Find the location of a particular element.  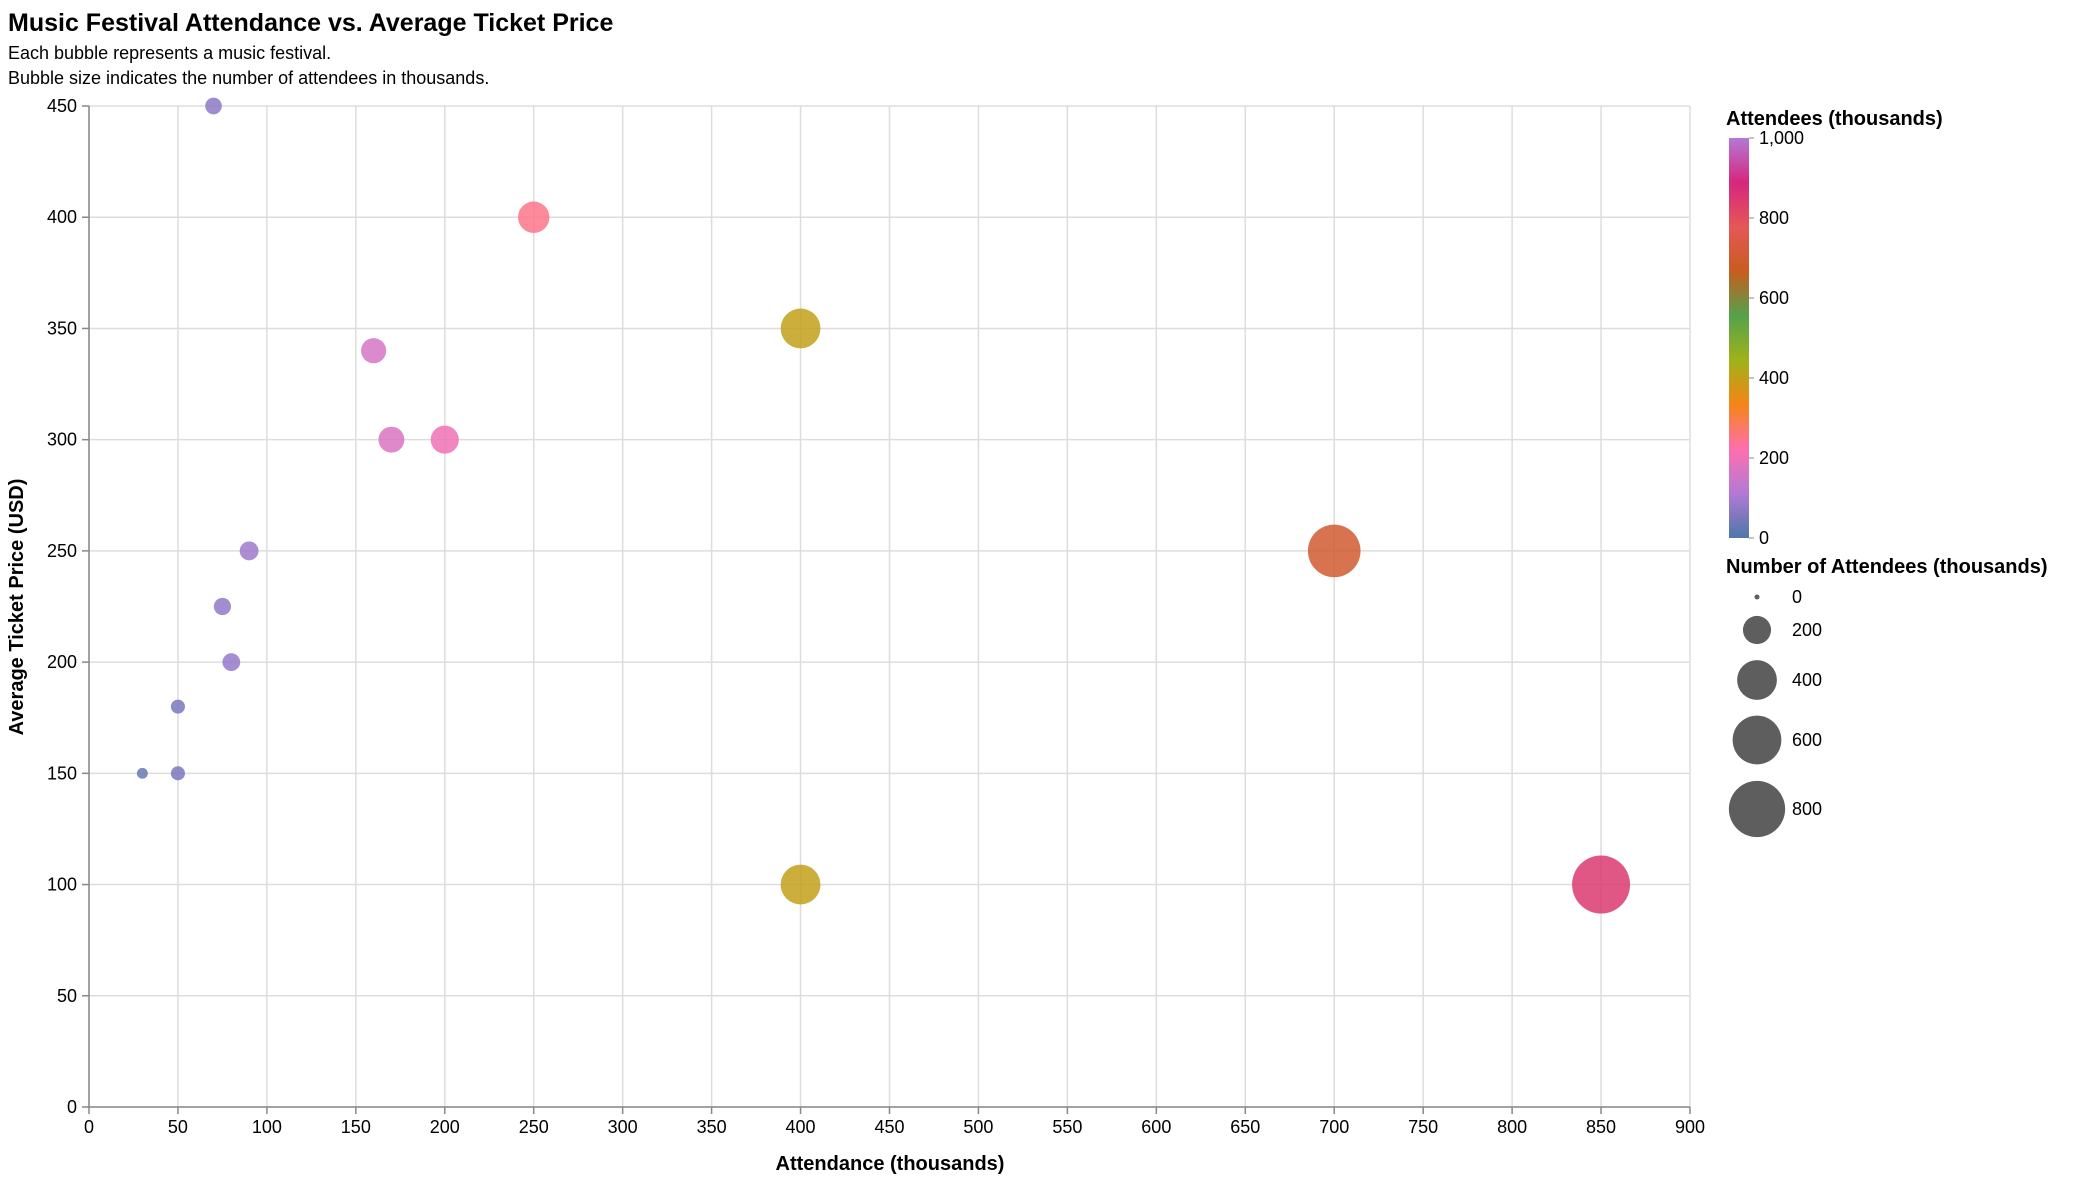

chart-subtitle-line-1: Each bubble represents a music festival. is located at coordinates (169, 53).